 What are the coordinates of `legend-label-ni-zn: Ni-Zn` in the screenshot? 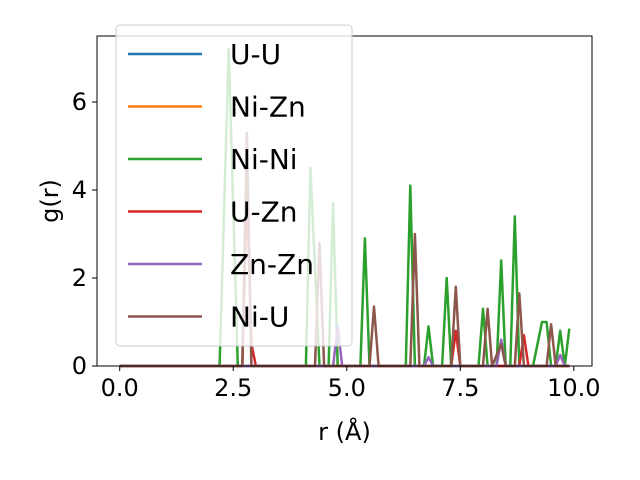 It's located at (268, 107).